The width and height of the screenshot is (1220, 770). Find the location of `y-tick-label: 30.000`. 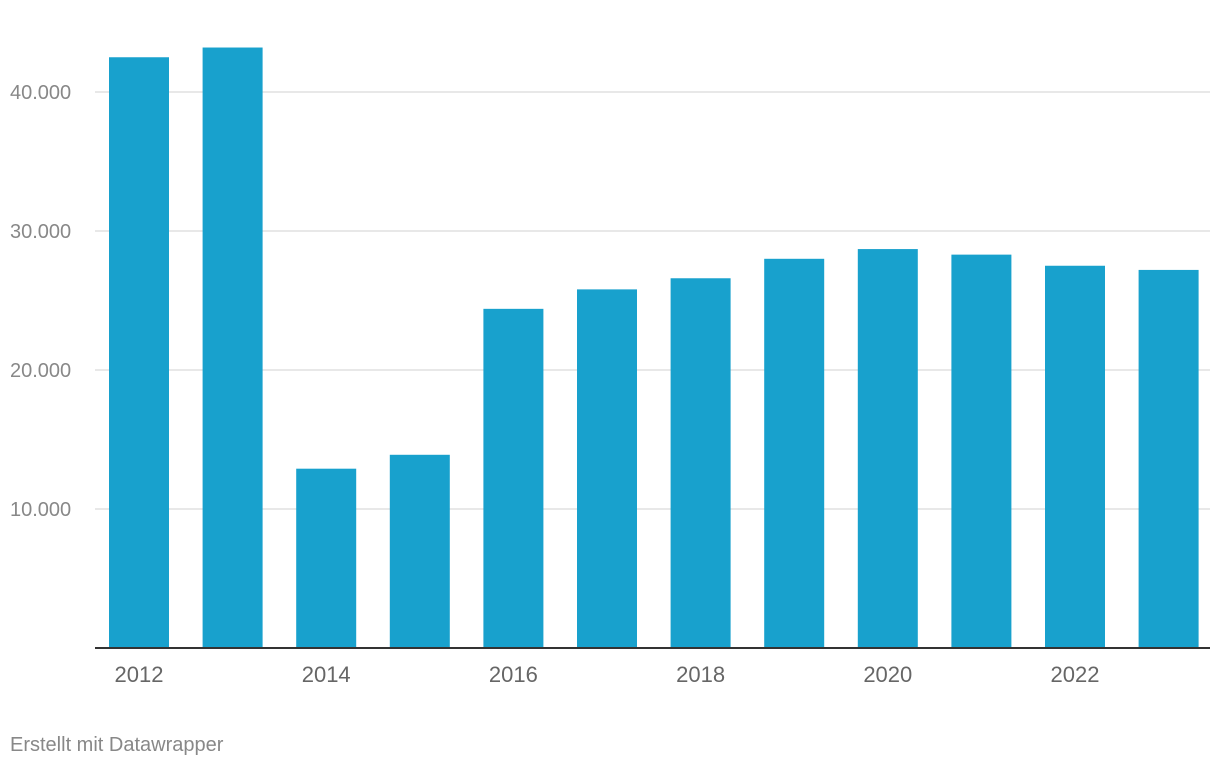

y-tick-label: 30.000 is located at coordinates (40, 232).